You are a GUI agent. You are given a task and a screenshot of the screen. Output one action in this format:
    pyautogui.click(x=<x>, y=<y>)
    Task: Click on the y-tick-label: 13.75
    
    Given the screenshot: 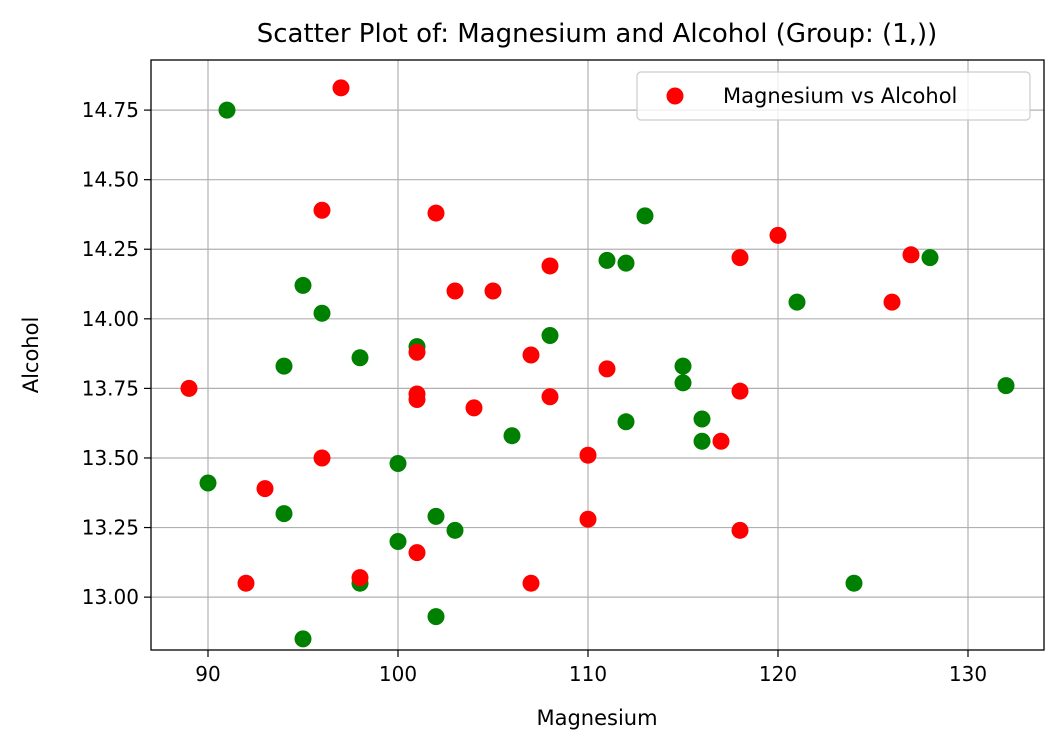 What is the action you would take?
    pyautogui.click(x=110, y=388)
    